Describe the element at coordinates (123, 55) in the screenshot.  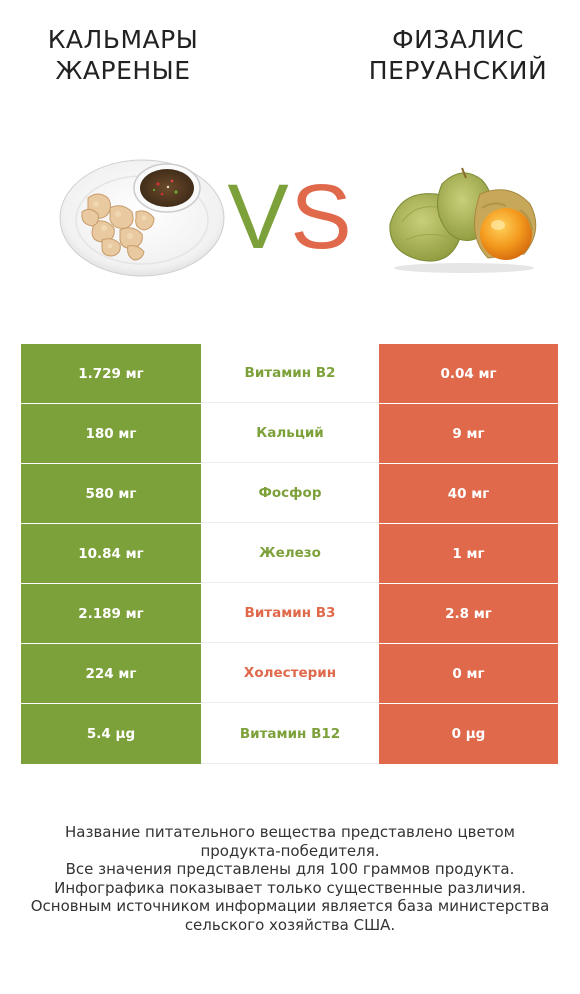
I see `left-food-title: КАЛЬМАРЫ ЖАРЕНЫЕ` at that location.